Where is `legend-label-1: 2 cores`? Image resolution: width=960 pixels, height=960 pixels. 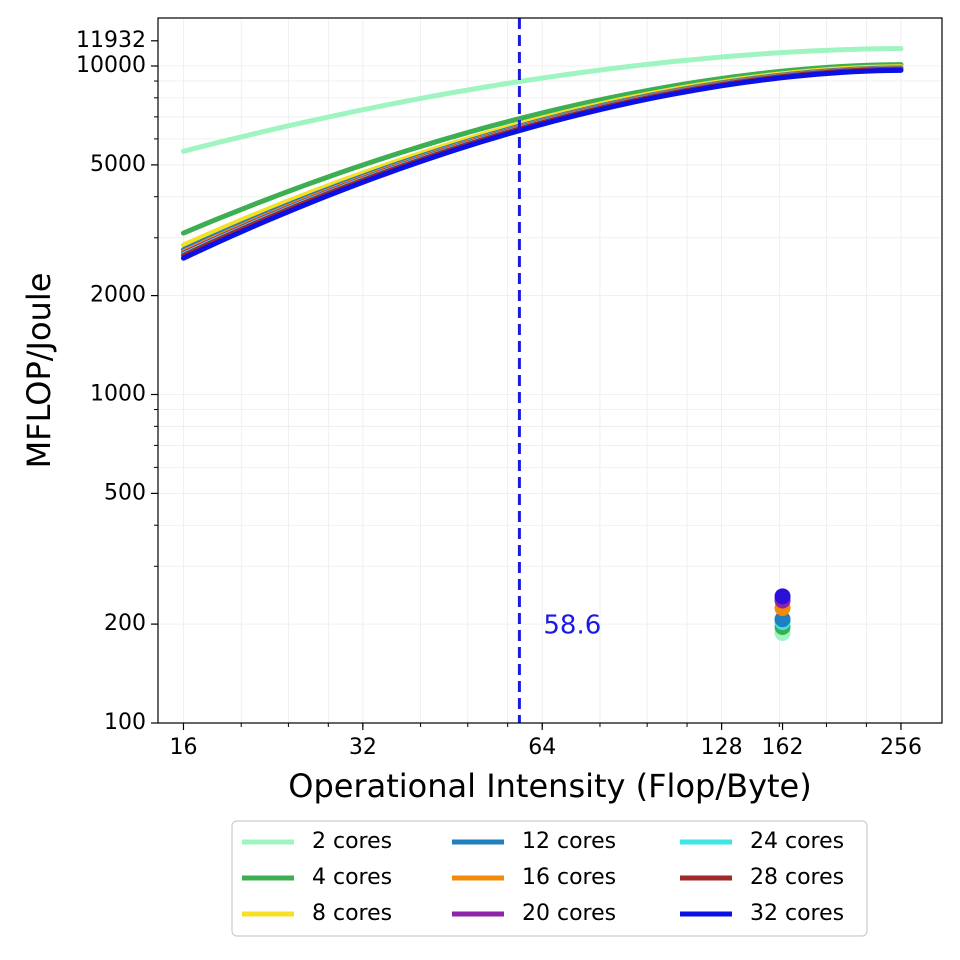 legend-label-1: 2 cores is located at coordinates (352, 841).